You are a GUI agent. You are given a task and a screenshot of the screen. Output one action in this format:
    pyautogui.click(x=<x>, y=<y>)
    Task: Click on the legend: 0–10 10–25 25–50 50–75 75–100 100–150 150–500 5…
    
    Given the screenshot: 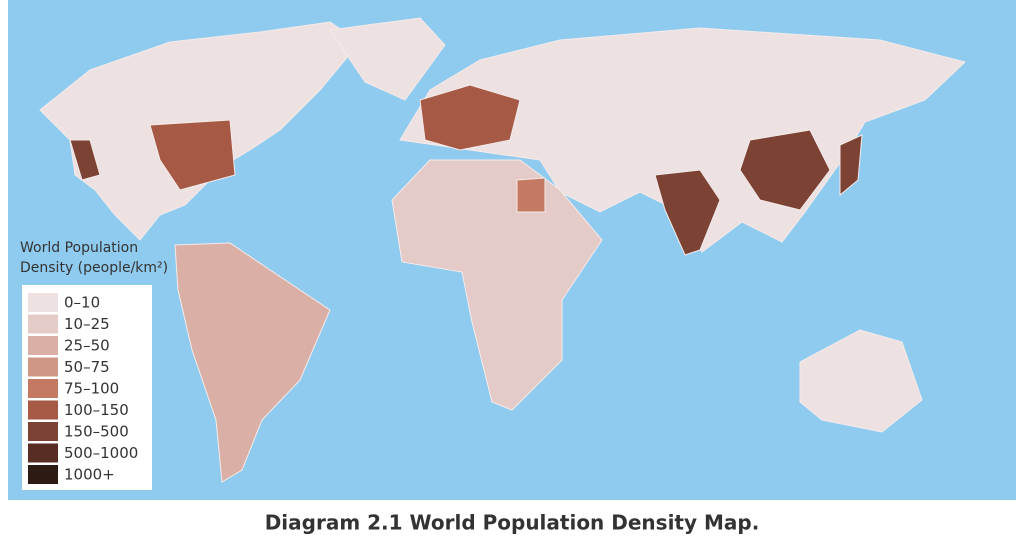 What is the action you would take?
    pyautogui.click(x=83, y=388)
    